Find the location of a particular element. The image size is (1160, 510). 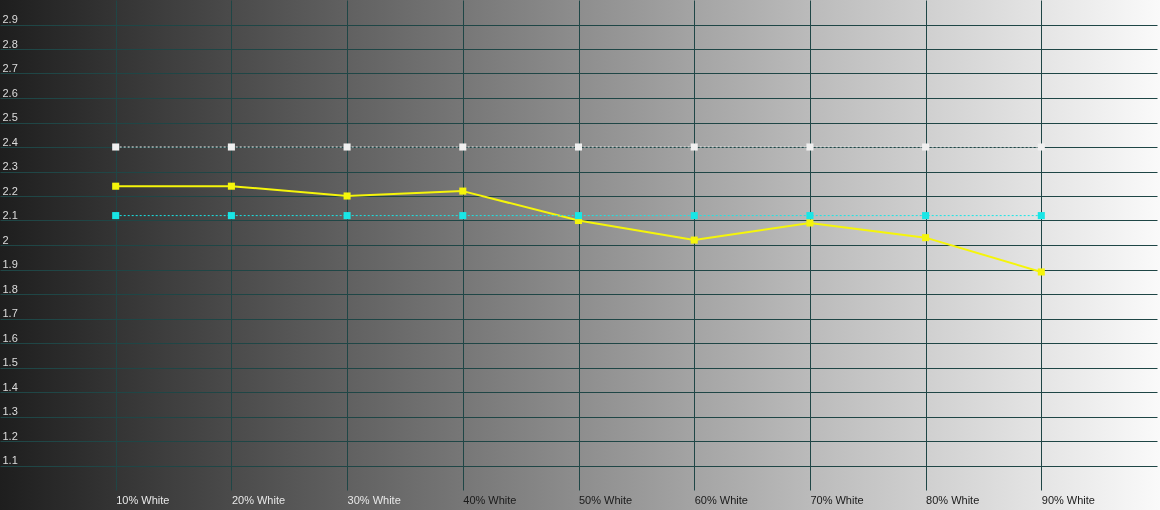

y-tick-label: 2.9 is located at coordinates (10, 19).